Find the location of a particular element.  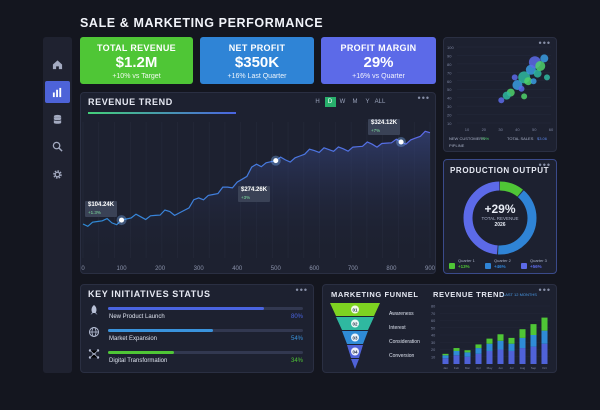

initiative-row: Digital Transformation 34% is located at coordinates (197, 361).